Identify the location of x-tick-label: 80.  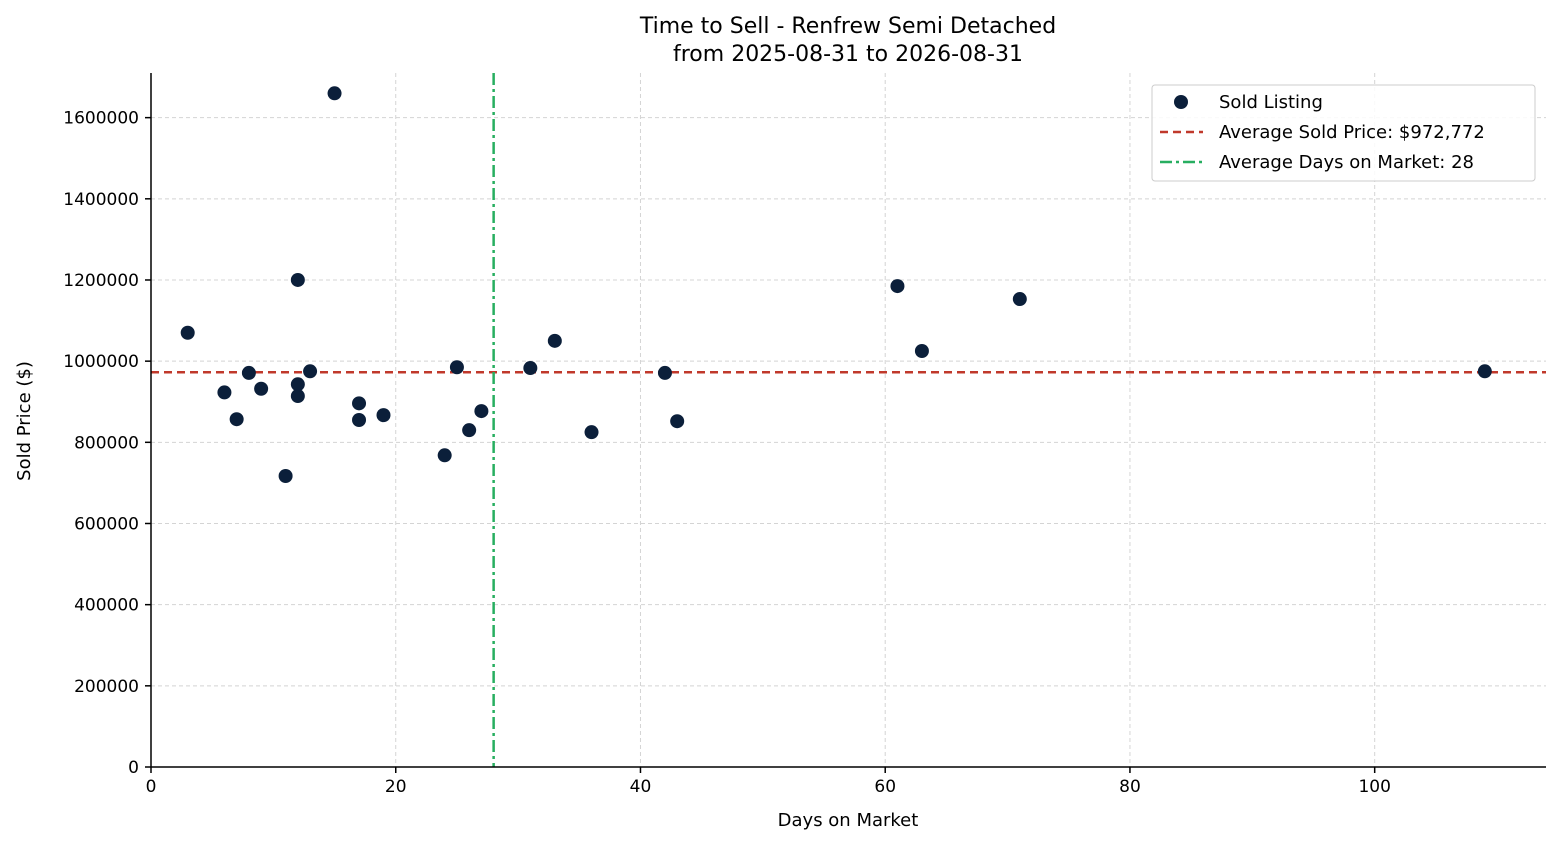
(1130, 787).